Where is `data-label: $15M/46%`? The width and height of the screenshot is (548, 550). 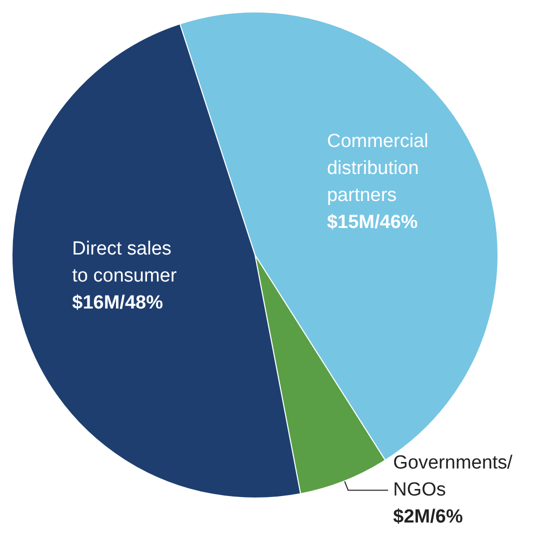
data-label: $15M/46% is located at coordinates (372, 222).